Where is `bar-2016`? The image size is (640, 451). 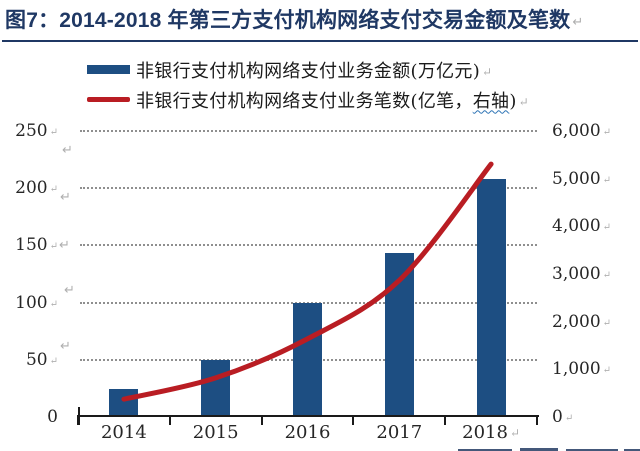 bar-2016 is located at coordinates (307, 360).